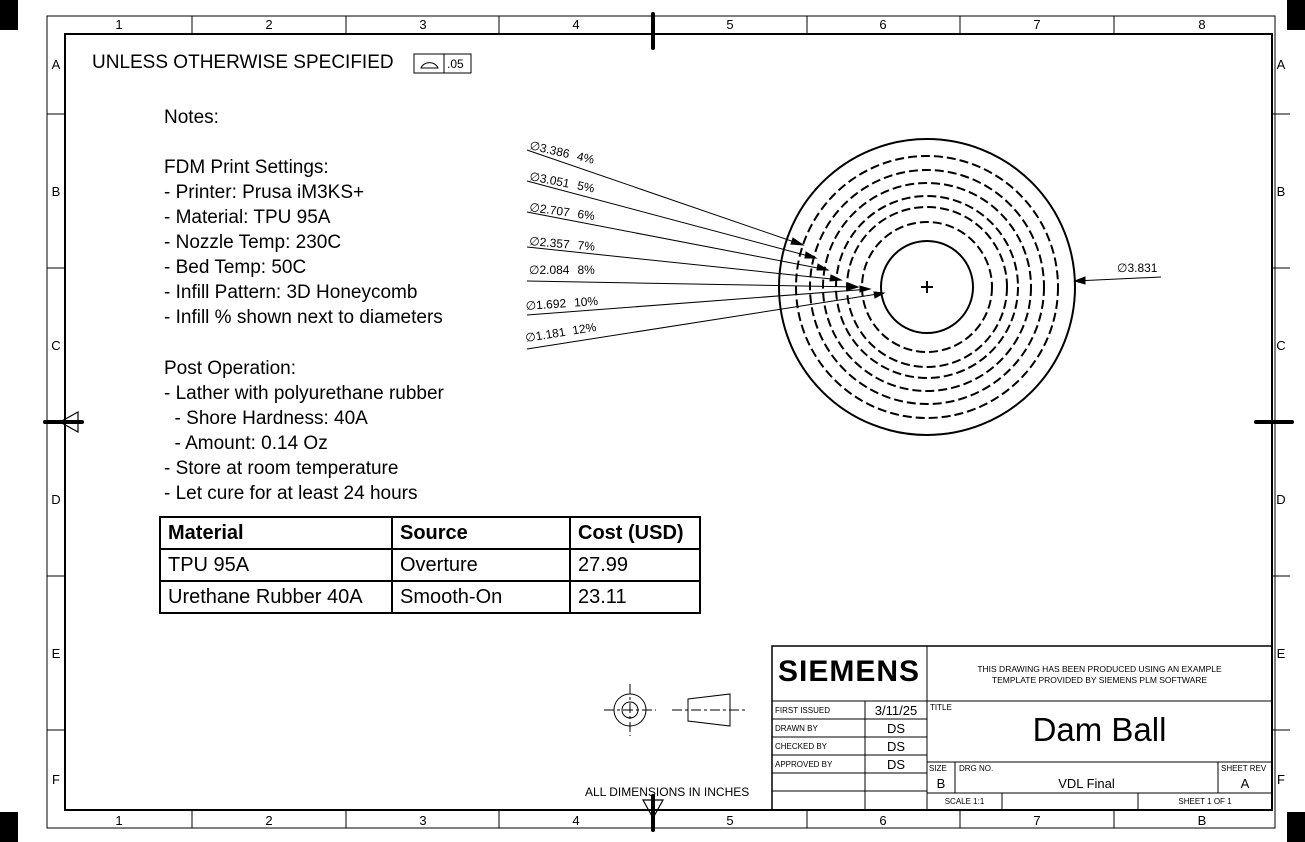 This screenshot has height=842, width=1305. Describe the element at coordinates (253, 242) in the screenshot. I see `notes-line: - Nozzle Temp: 230C` at that location.